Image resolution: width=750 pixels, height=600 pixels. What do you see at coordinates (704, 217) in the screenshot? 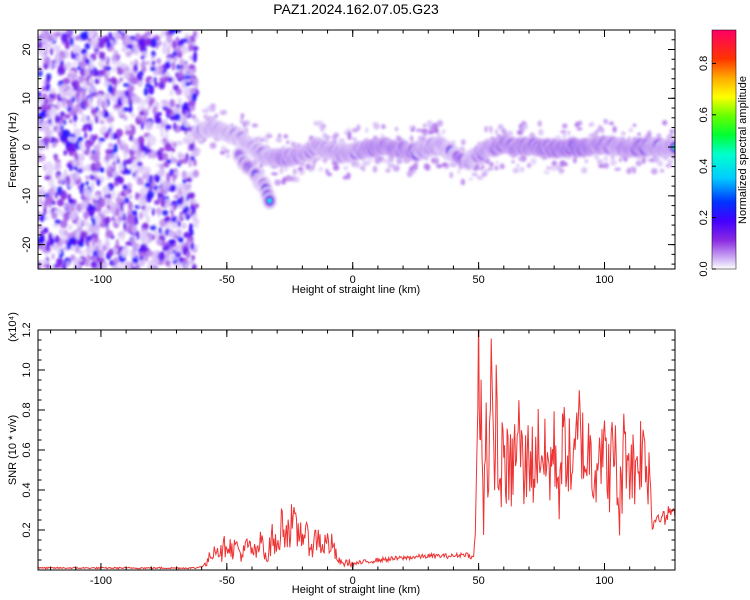
I see `colorbar-tick-label: 0.2` at bounding box center [704, 217].